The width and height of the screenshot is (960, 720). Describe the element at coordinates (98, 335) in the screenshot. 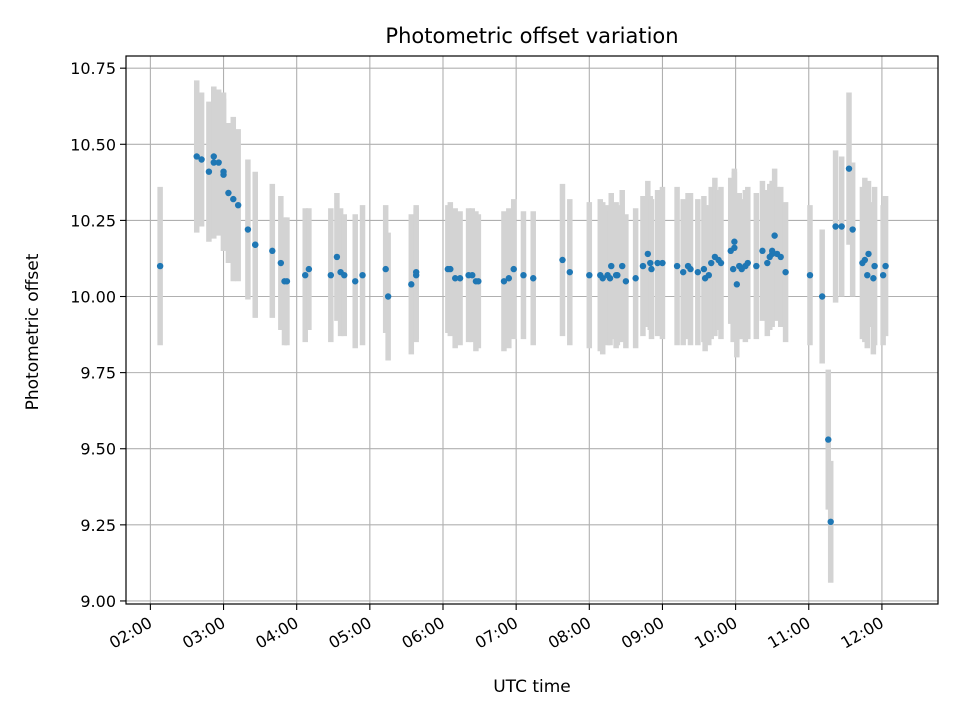

I see `y-axis: 9.00 9.25 9.50 9.75 10.00 10.25 10.50 10.75` at that location.